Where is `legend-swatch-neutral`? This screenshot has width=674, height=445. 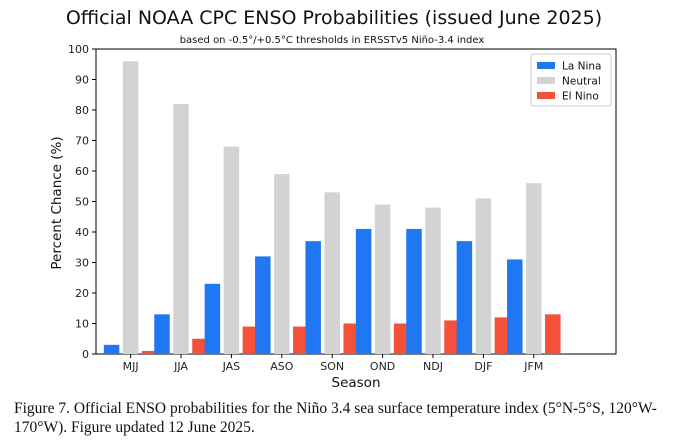 legend-swatch-neutral is located at coordinates (546, 80).